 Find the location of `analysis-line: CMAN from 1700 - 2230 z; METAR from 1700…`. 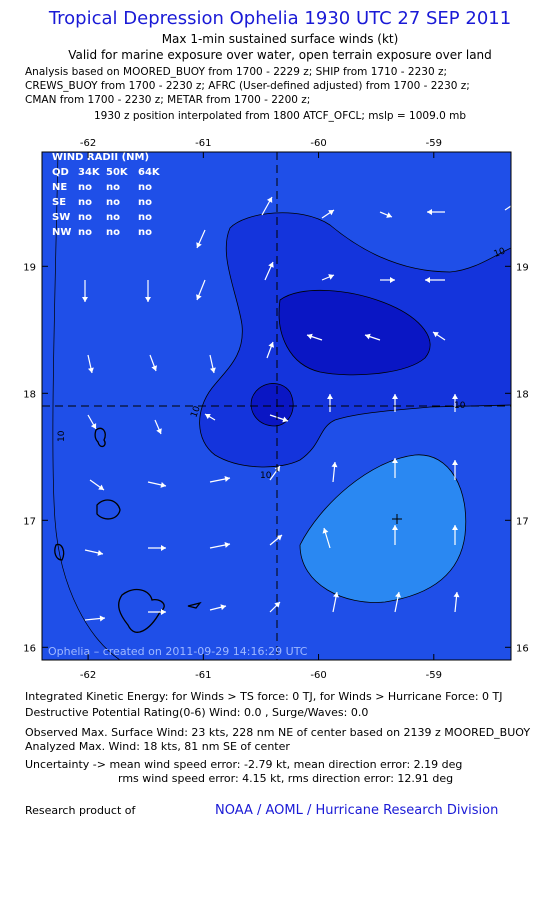

analysis-line: CMAN from 1700 - 2230 z; METAR from 1700… is located at coordinates (168, 100).